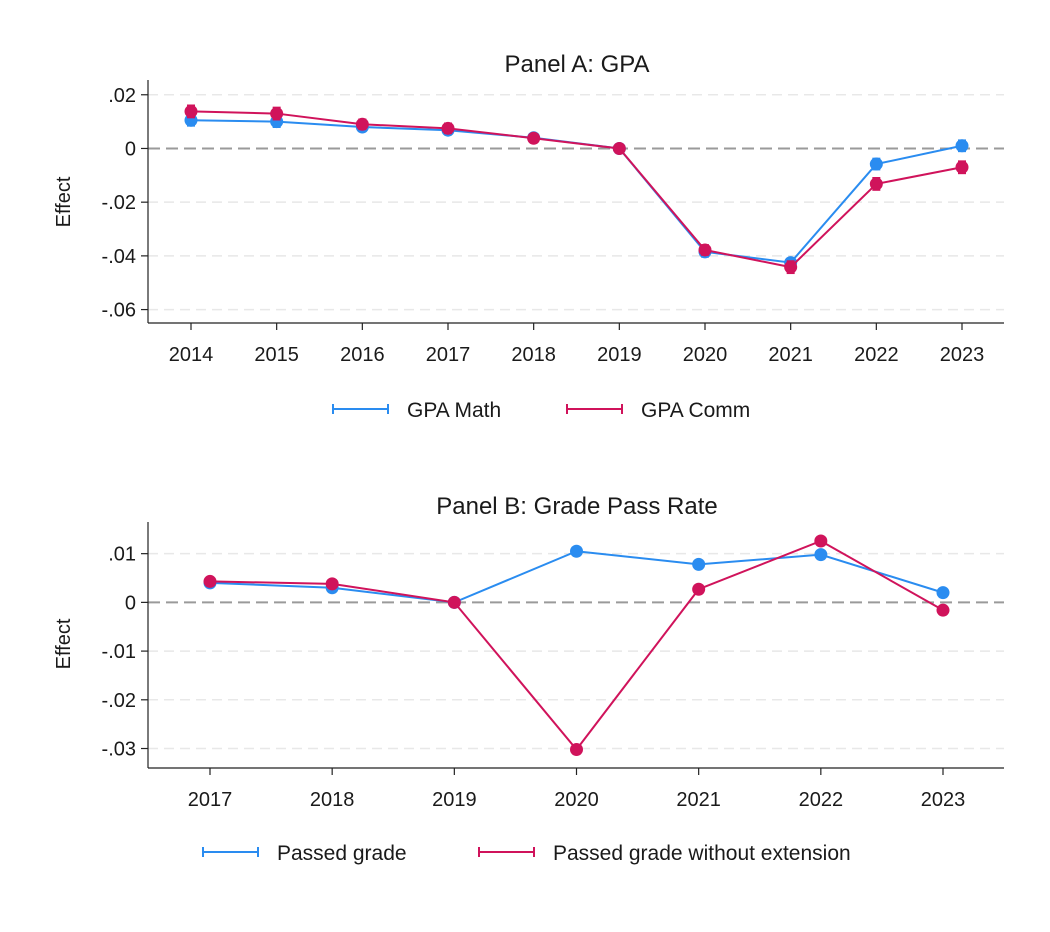 The width and height of the screenshot is (1050, 932). I want to click on panel-b-y-tick-label: -.03, so click(119, 750).